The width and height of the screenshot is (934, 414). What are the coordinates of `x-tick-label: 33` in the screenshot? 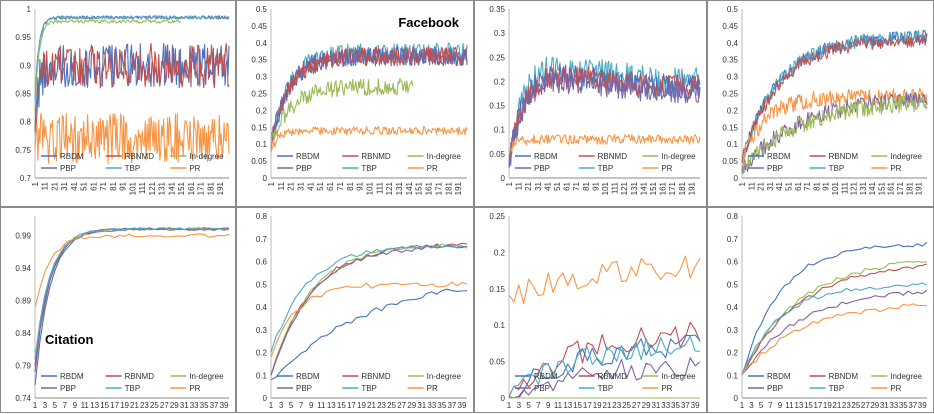 It's located at (665, 405).